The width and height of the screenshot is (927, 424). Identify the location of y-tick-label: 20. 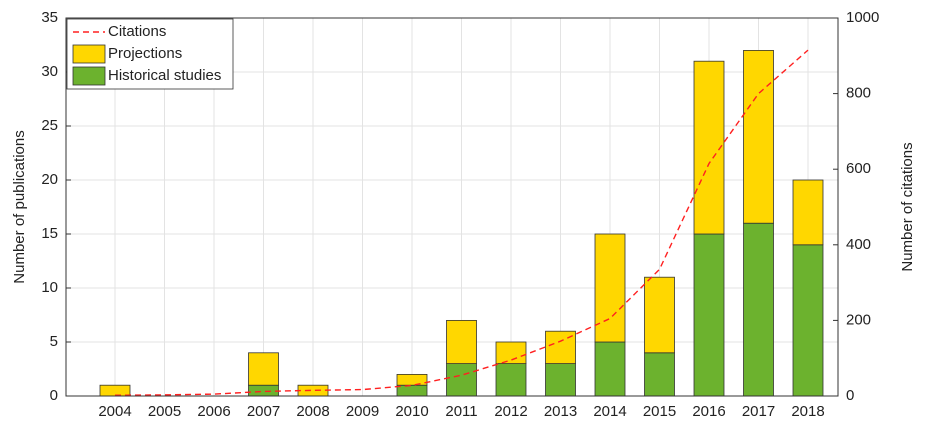
(49, 179).